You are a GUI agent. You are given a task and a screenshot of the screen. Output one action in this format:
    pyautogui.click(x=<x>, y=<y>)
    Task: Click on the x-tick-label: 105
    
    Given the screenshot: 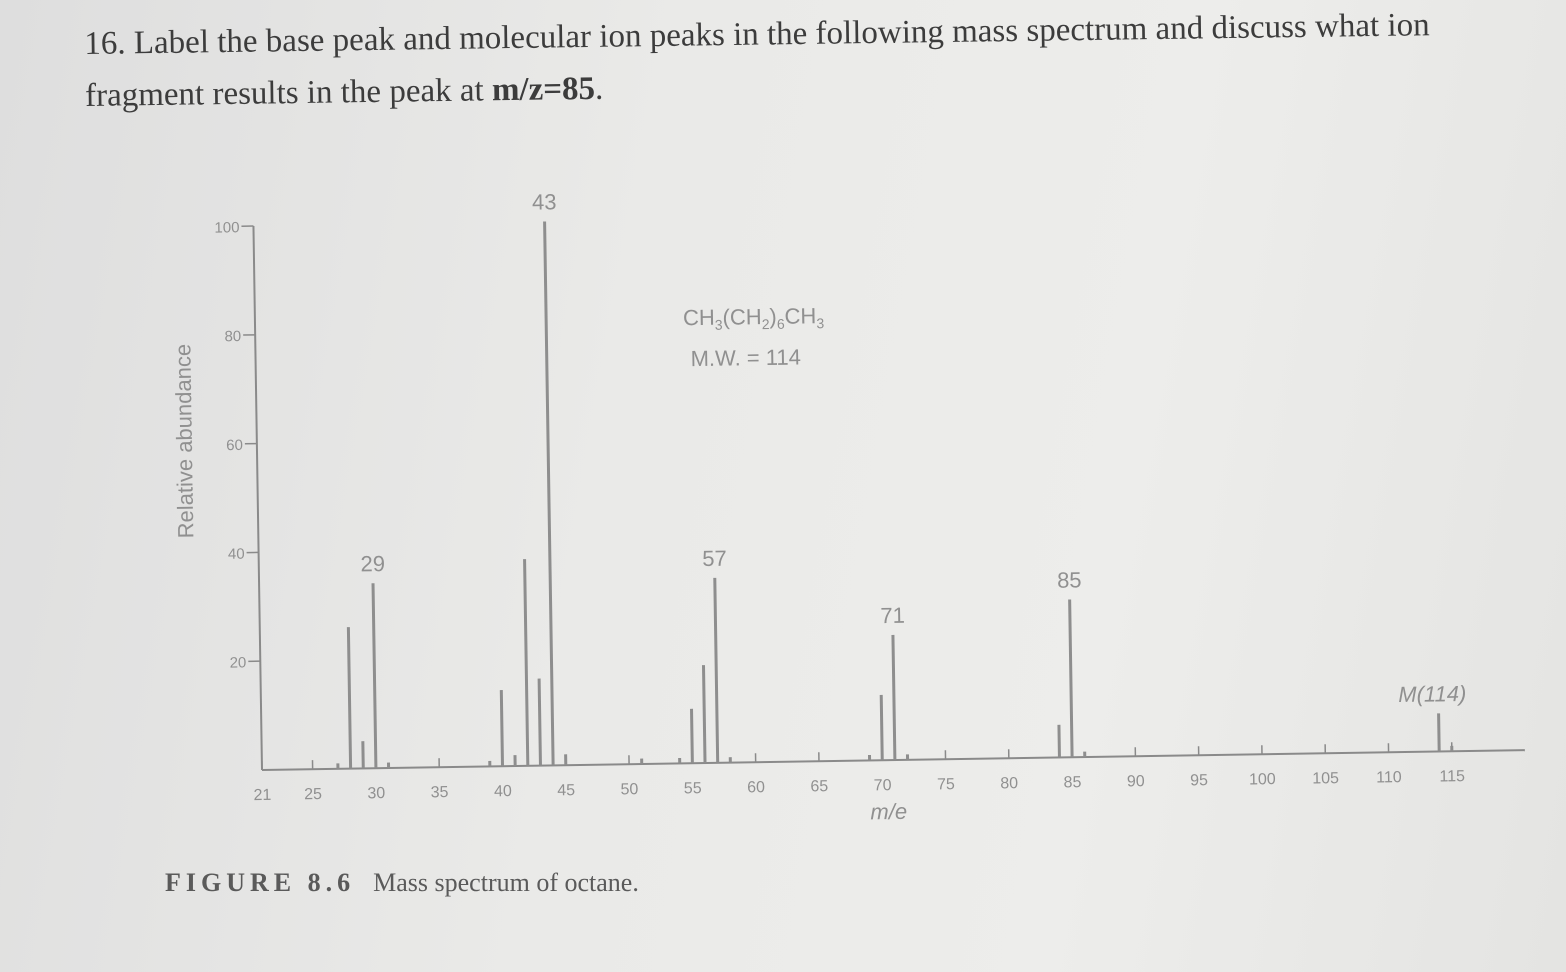 What is the action you would take?
    pyautogui.click(x=1325, y=778)
    